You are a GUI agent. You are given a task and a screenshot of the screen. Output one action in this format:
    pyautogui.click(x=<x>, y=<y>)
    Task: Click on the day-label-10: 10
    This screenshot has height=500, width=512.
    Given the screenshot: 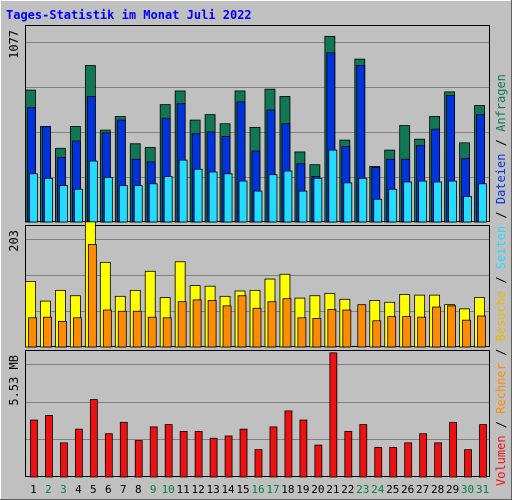 What is the action you would take?
    pyautogui.click(x=168, y=489)
    